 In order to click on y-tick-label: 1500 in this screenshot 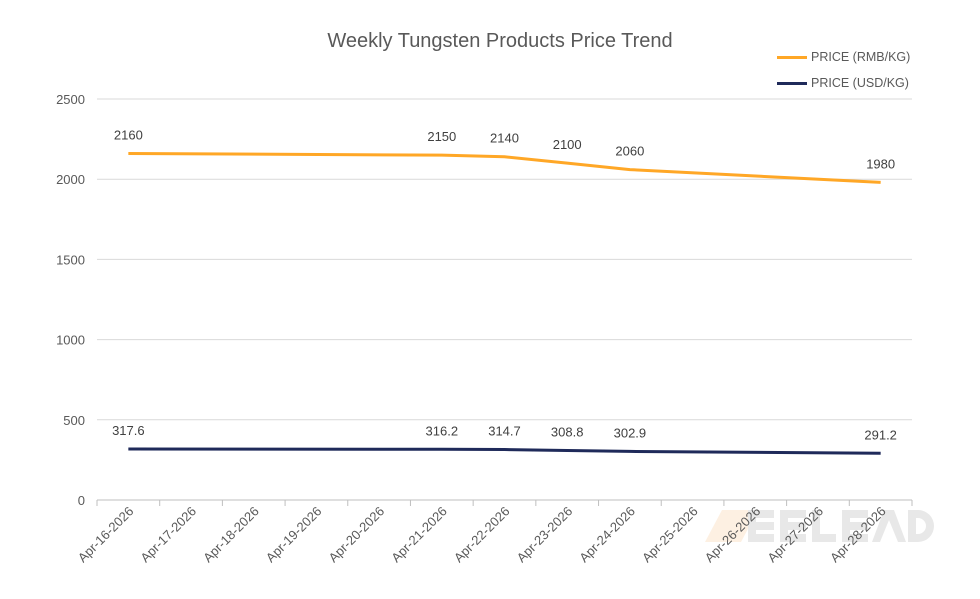, I will do `click(70, 259)`.